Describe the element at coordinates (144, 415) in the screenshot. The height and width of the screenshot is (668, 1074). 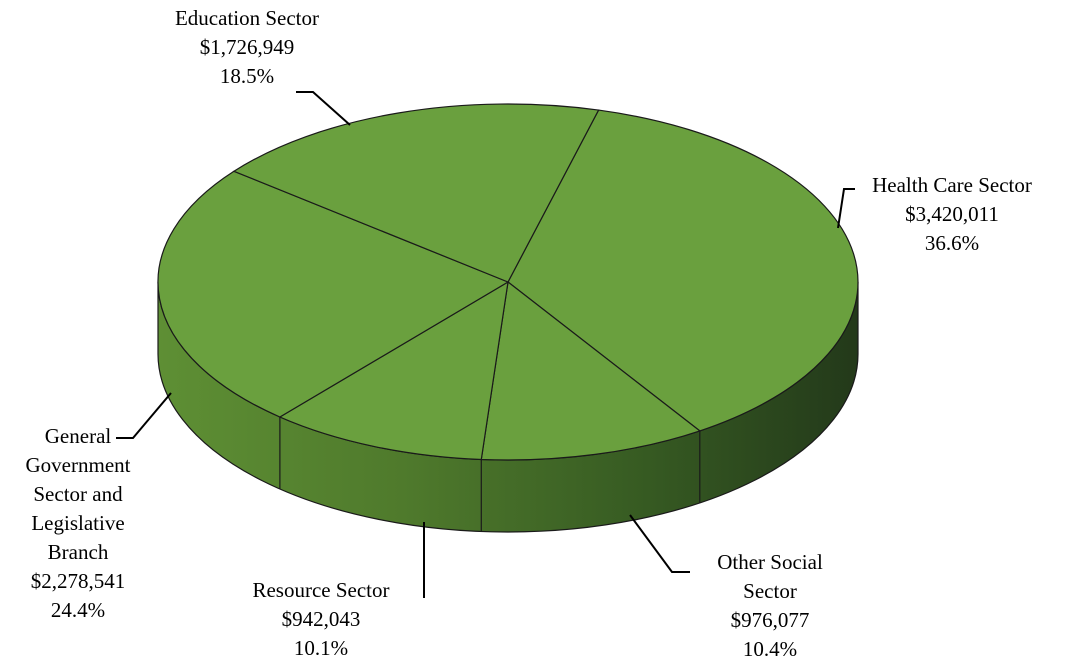
I see `leader-line-general` at that location.